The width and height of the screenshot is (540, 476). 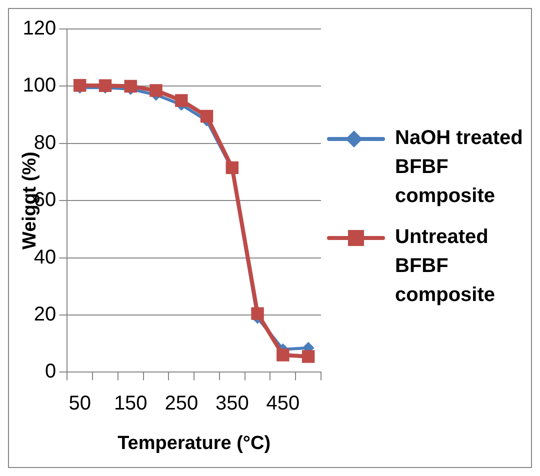 What do you see at coordinates (459, 167) in the screenshot?
I see `legend-label: NaOH treated BFBF composite` at bounding box center [459, 167].